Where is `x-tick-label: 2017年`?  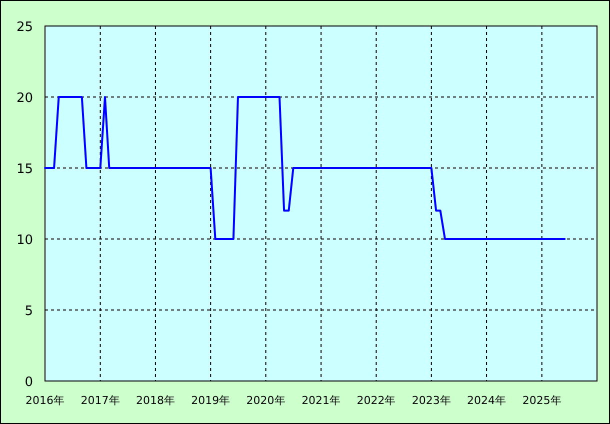
x-tick-label: 2017年 is located at coordinates (100, 400).